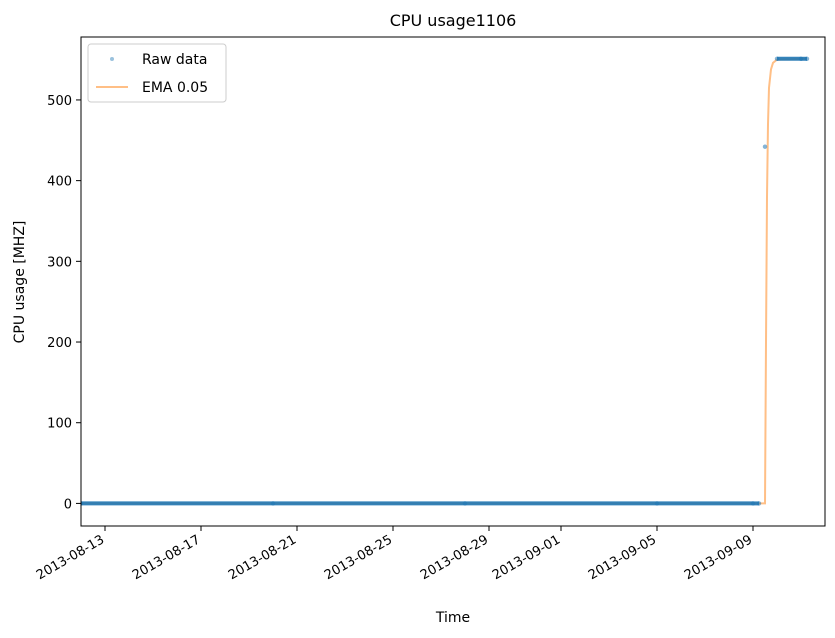 Image resolution: width=835 pixels, height=638 pixels. What do you see at coordinates (59, 101) in the screenshot?
I see `y-tick-label: 500` at bounding box center [59, 101].